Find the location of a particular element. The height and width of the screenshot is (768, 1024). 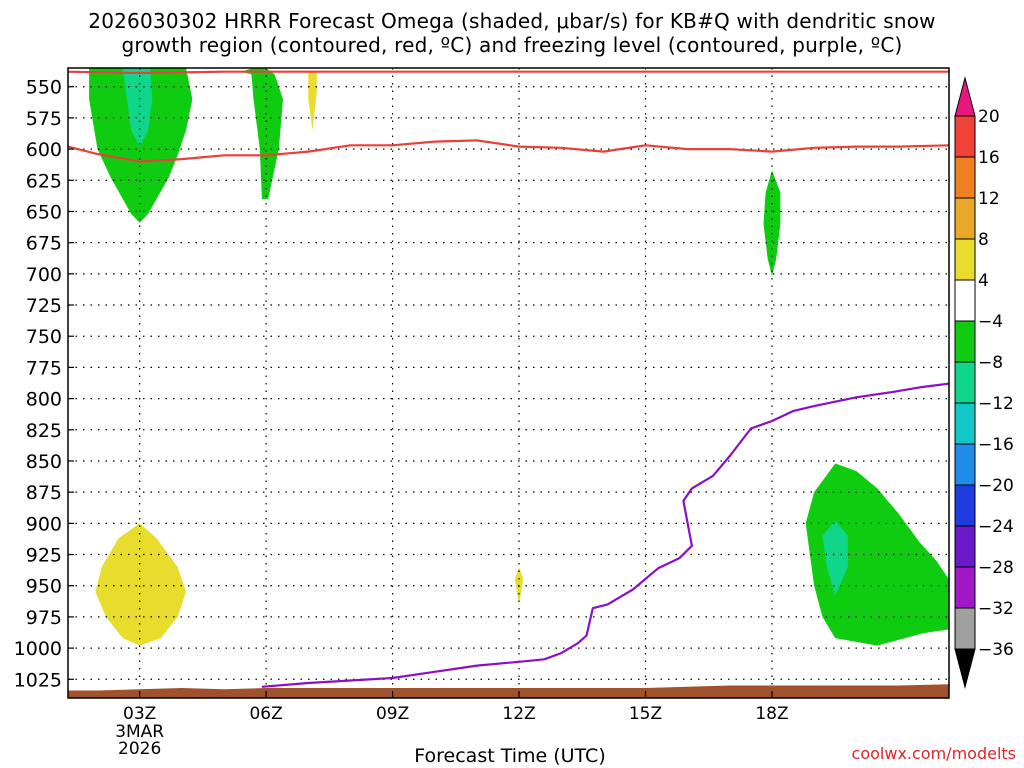

colorbar-top-arrow is located at coordinates (965, 96).